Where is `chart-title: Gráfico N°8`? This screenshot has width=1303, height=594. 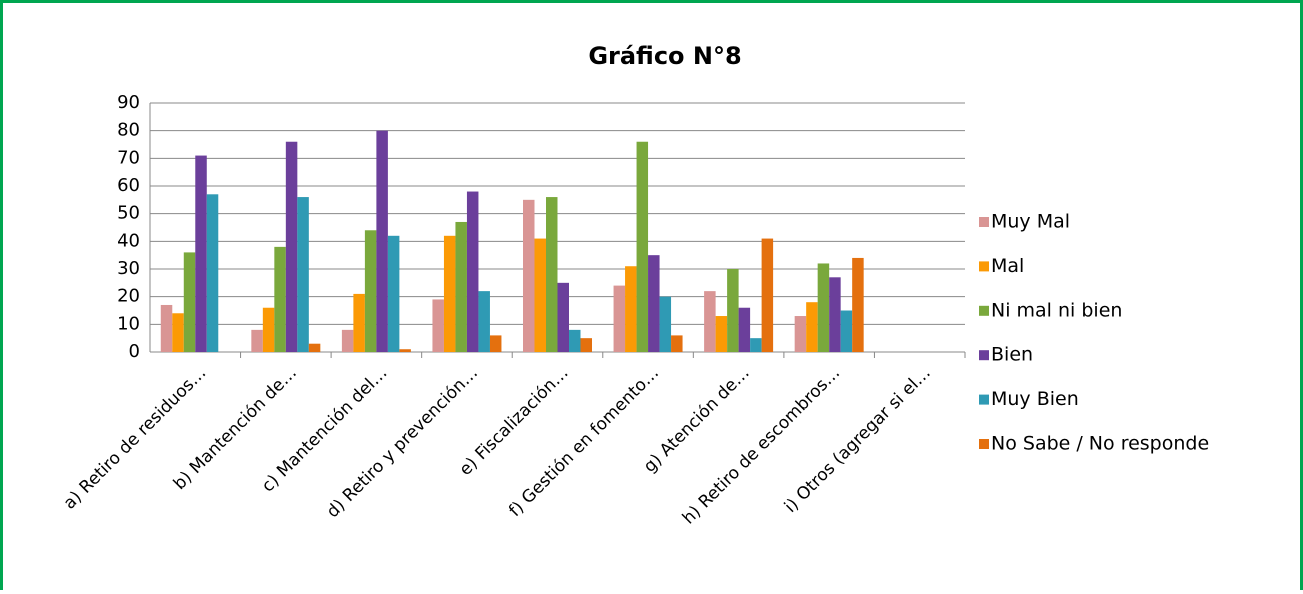
chart-title: Gráfico N°8 is located at coordinates (664, 56).